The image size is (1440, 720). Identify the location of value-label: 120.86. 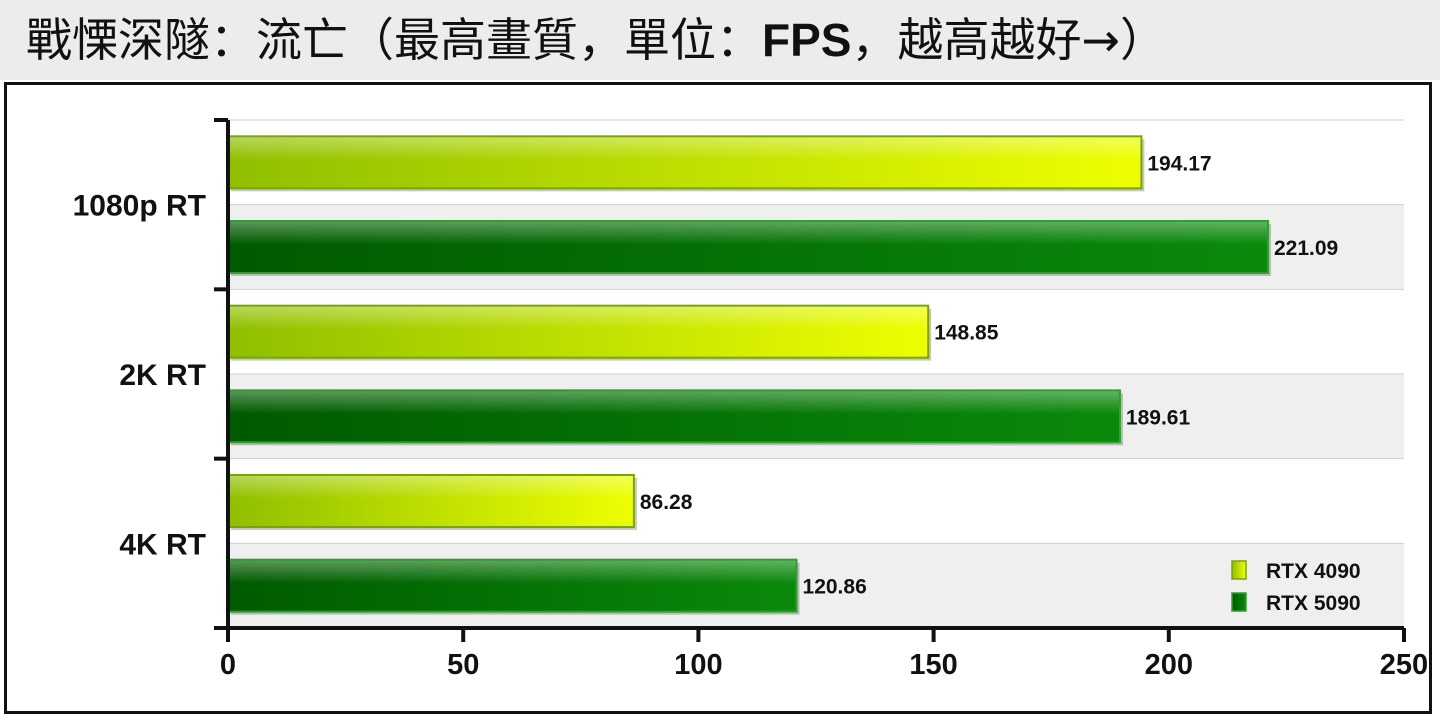
(835, 587).